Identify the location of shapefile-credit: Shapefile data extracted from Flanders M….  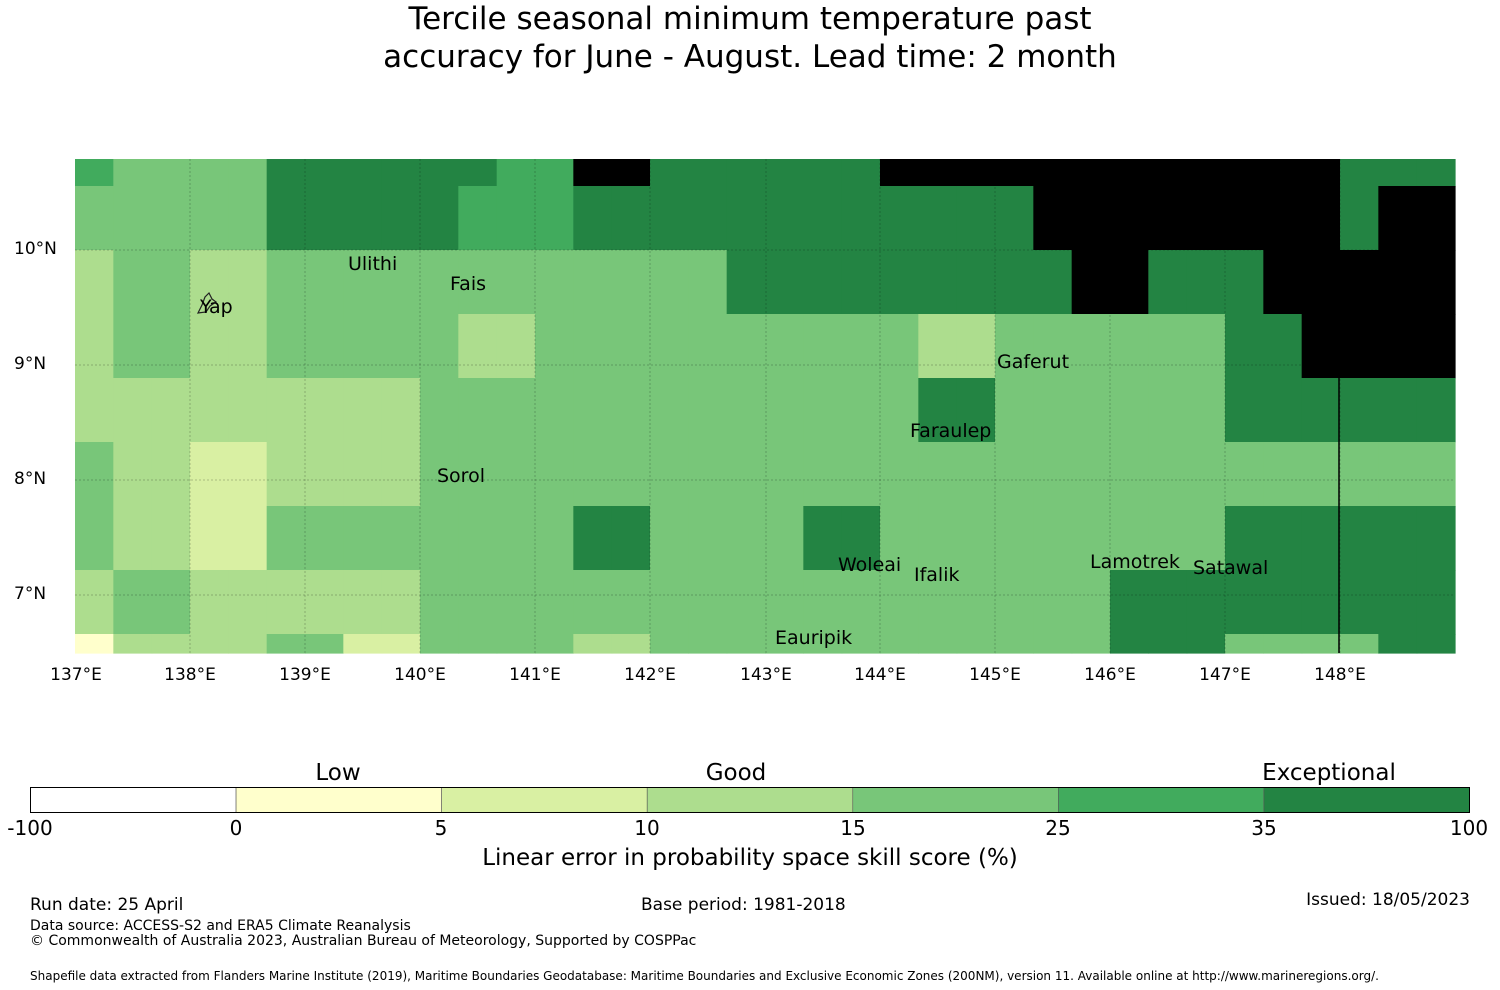
(704, 976).